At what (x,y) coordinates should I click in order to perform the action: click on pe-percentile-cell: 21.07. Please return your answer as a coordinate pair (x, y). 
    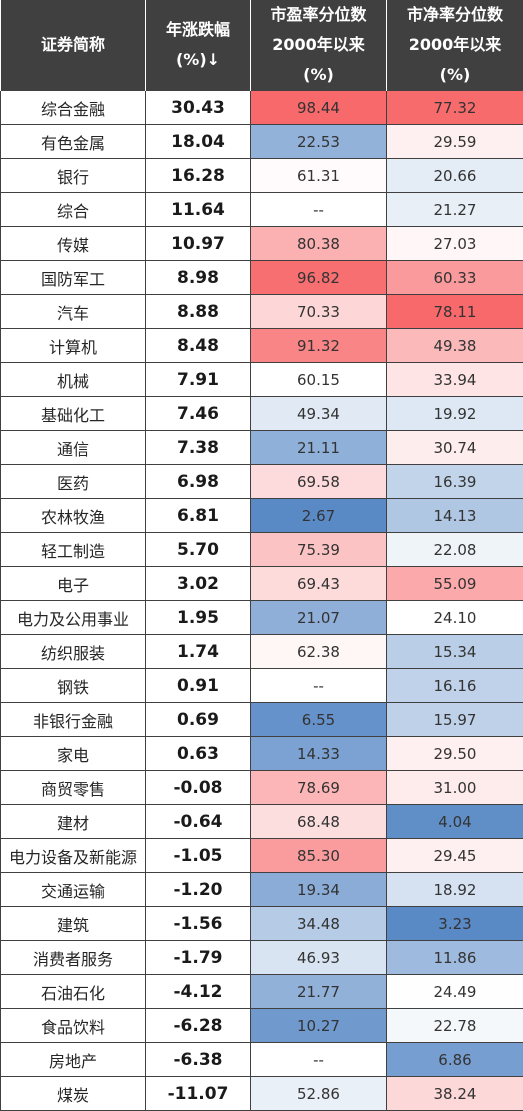
    Looking at the image, I should click on (319, 618).